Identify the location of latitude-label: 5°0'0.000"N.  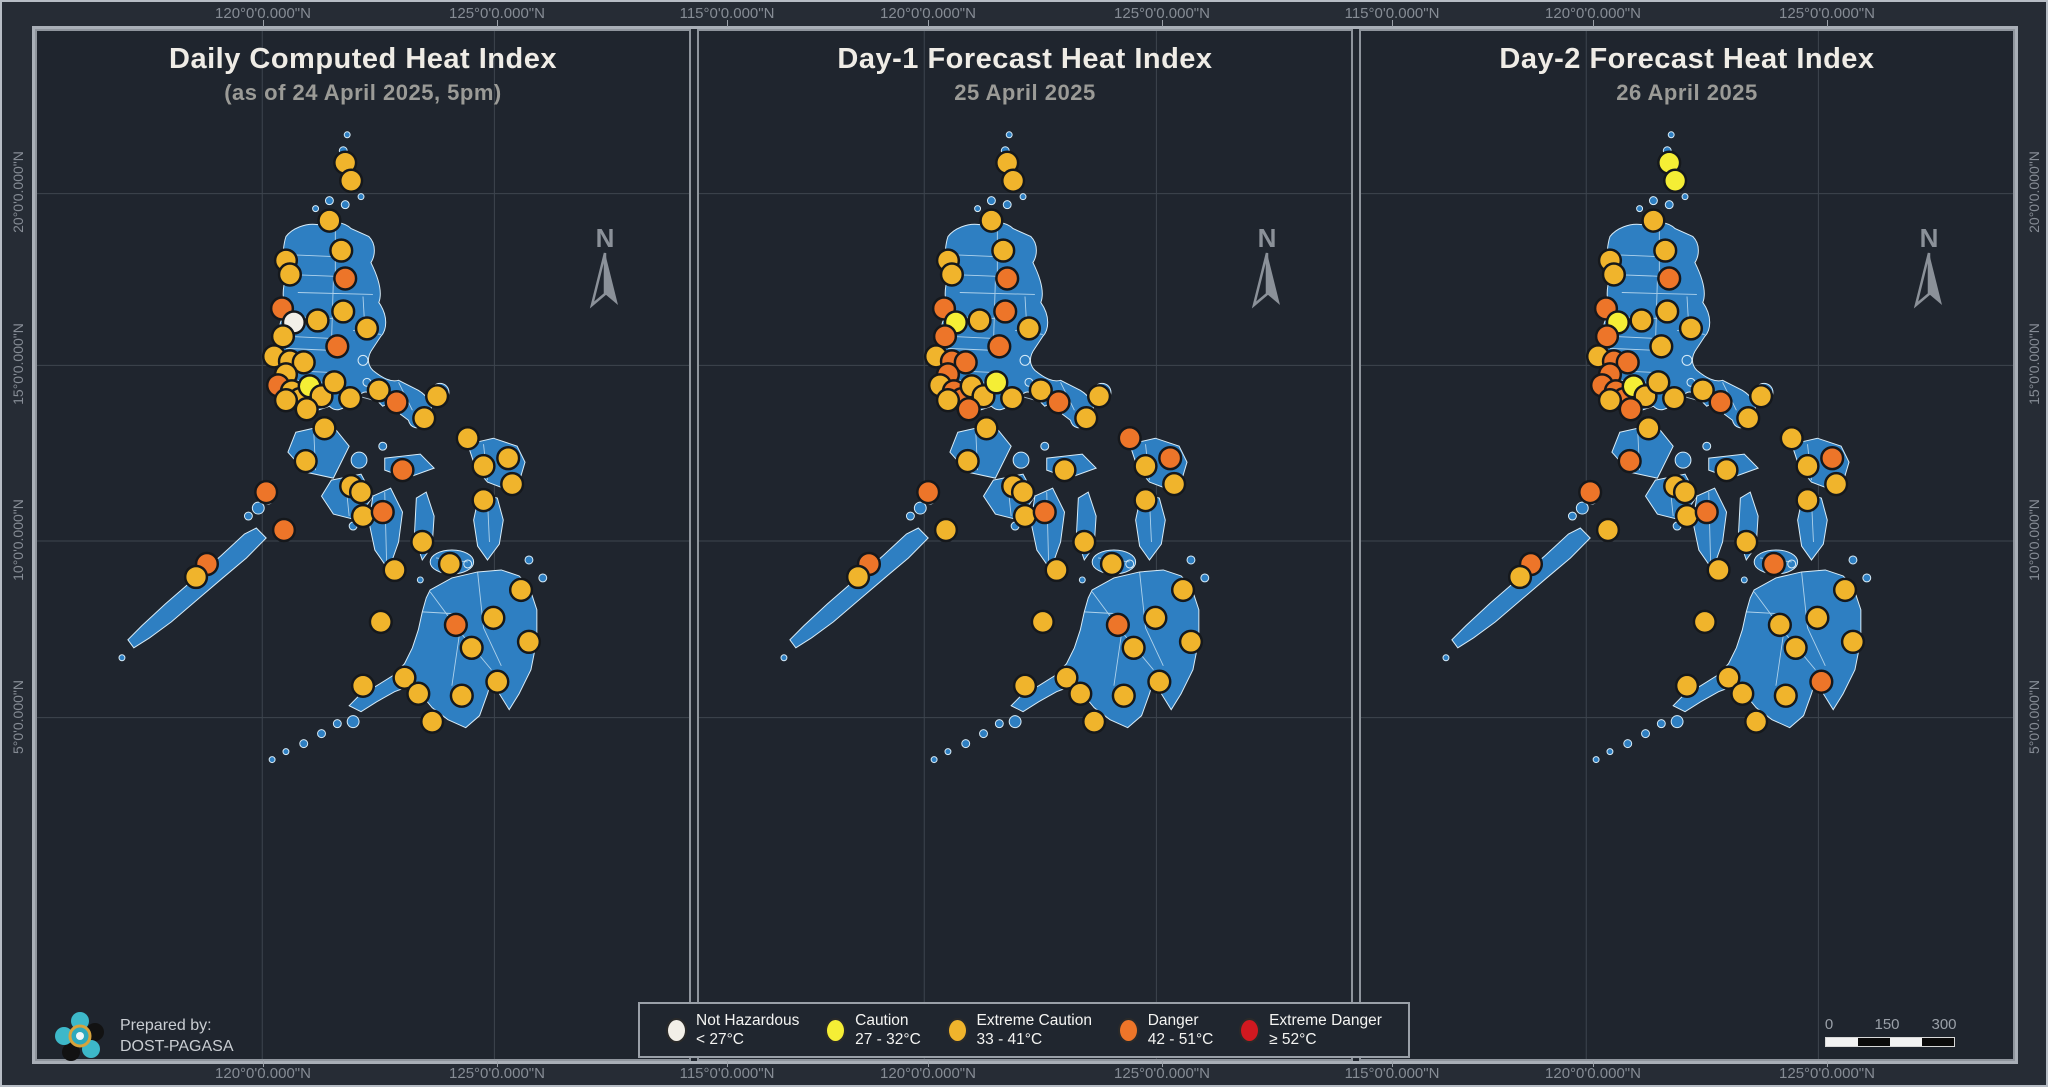
(18, 717).